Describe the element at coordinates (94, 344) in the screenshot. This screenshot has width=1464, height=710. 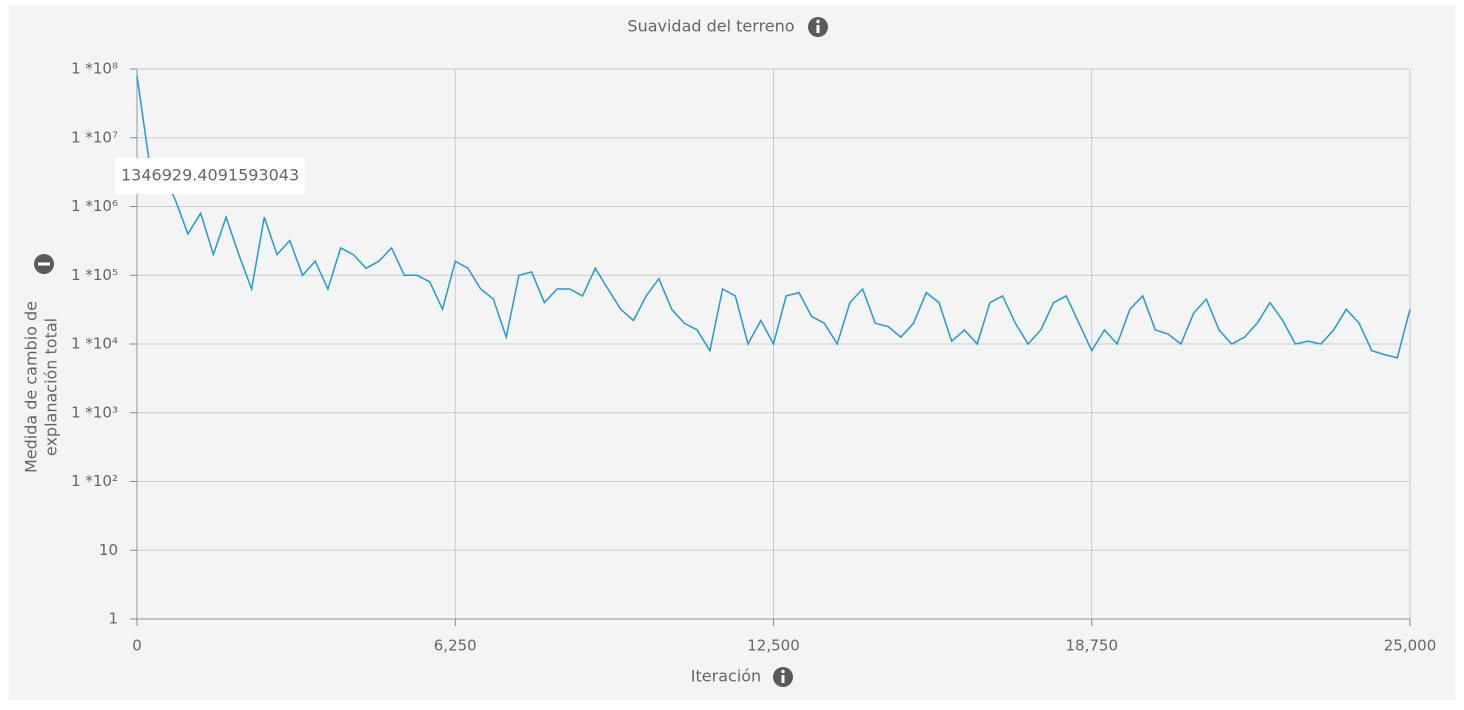
I see `y-tick-label: 1 *10⁴` at that location.